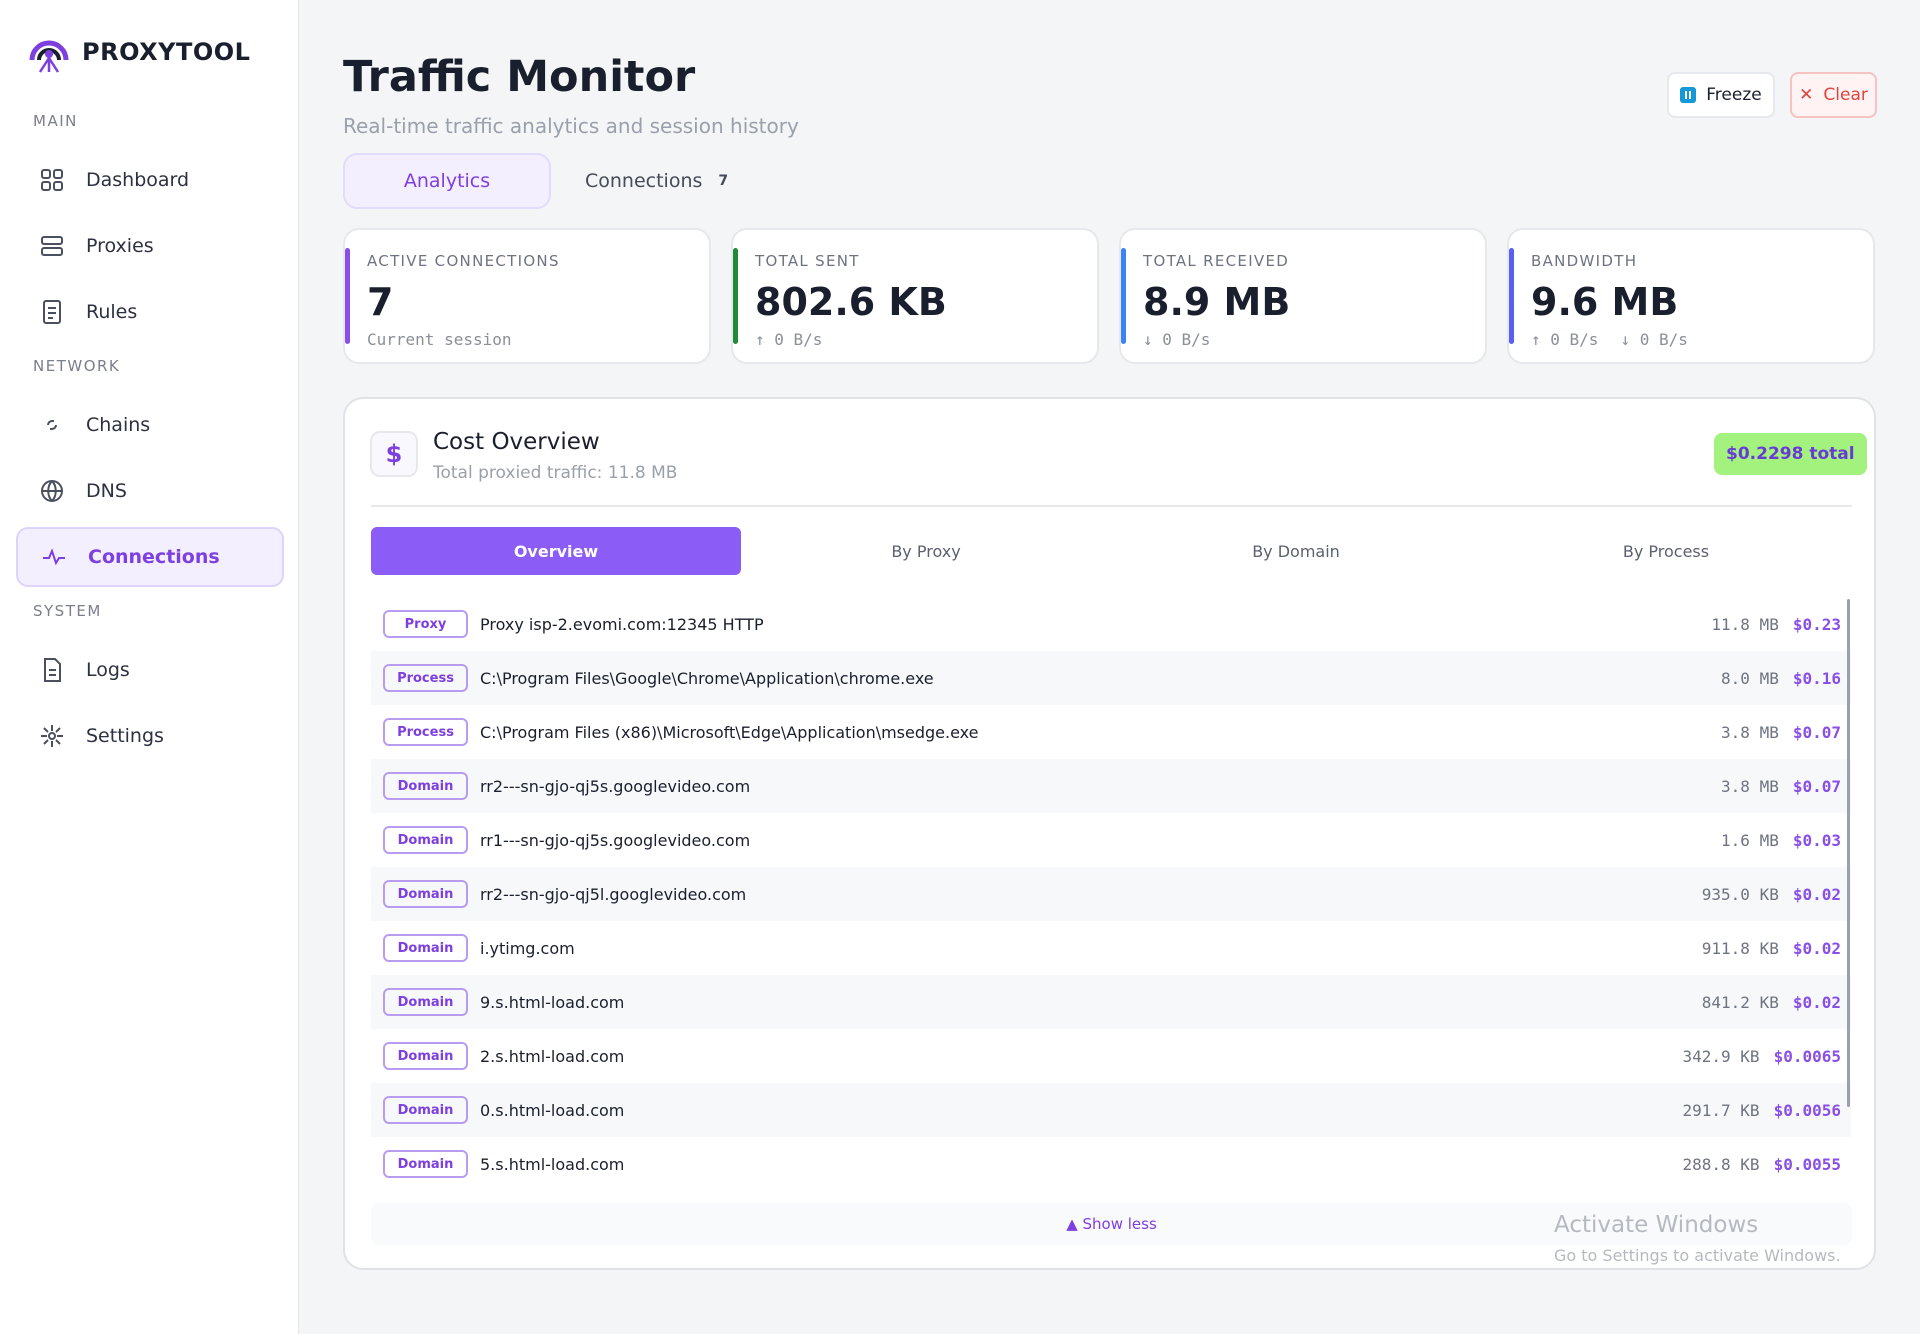  What do you see at coordinates (150, 246) in the screenshot?
I see `nav-item: Proxies` at bounding box center [150, 246].